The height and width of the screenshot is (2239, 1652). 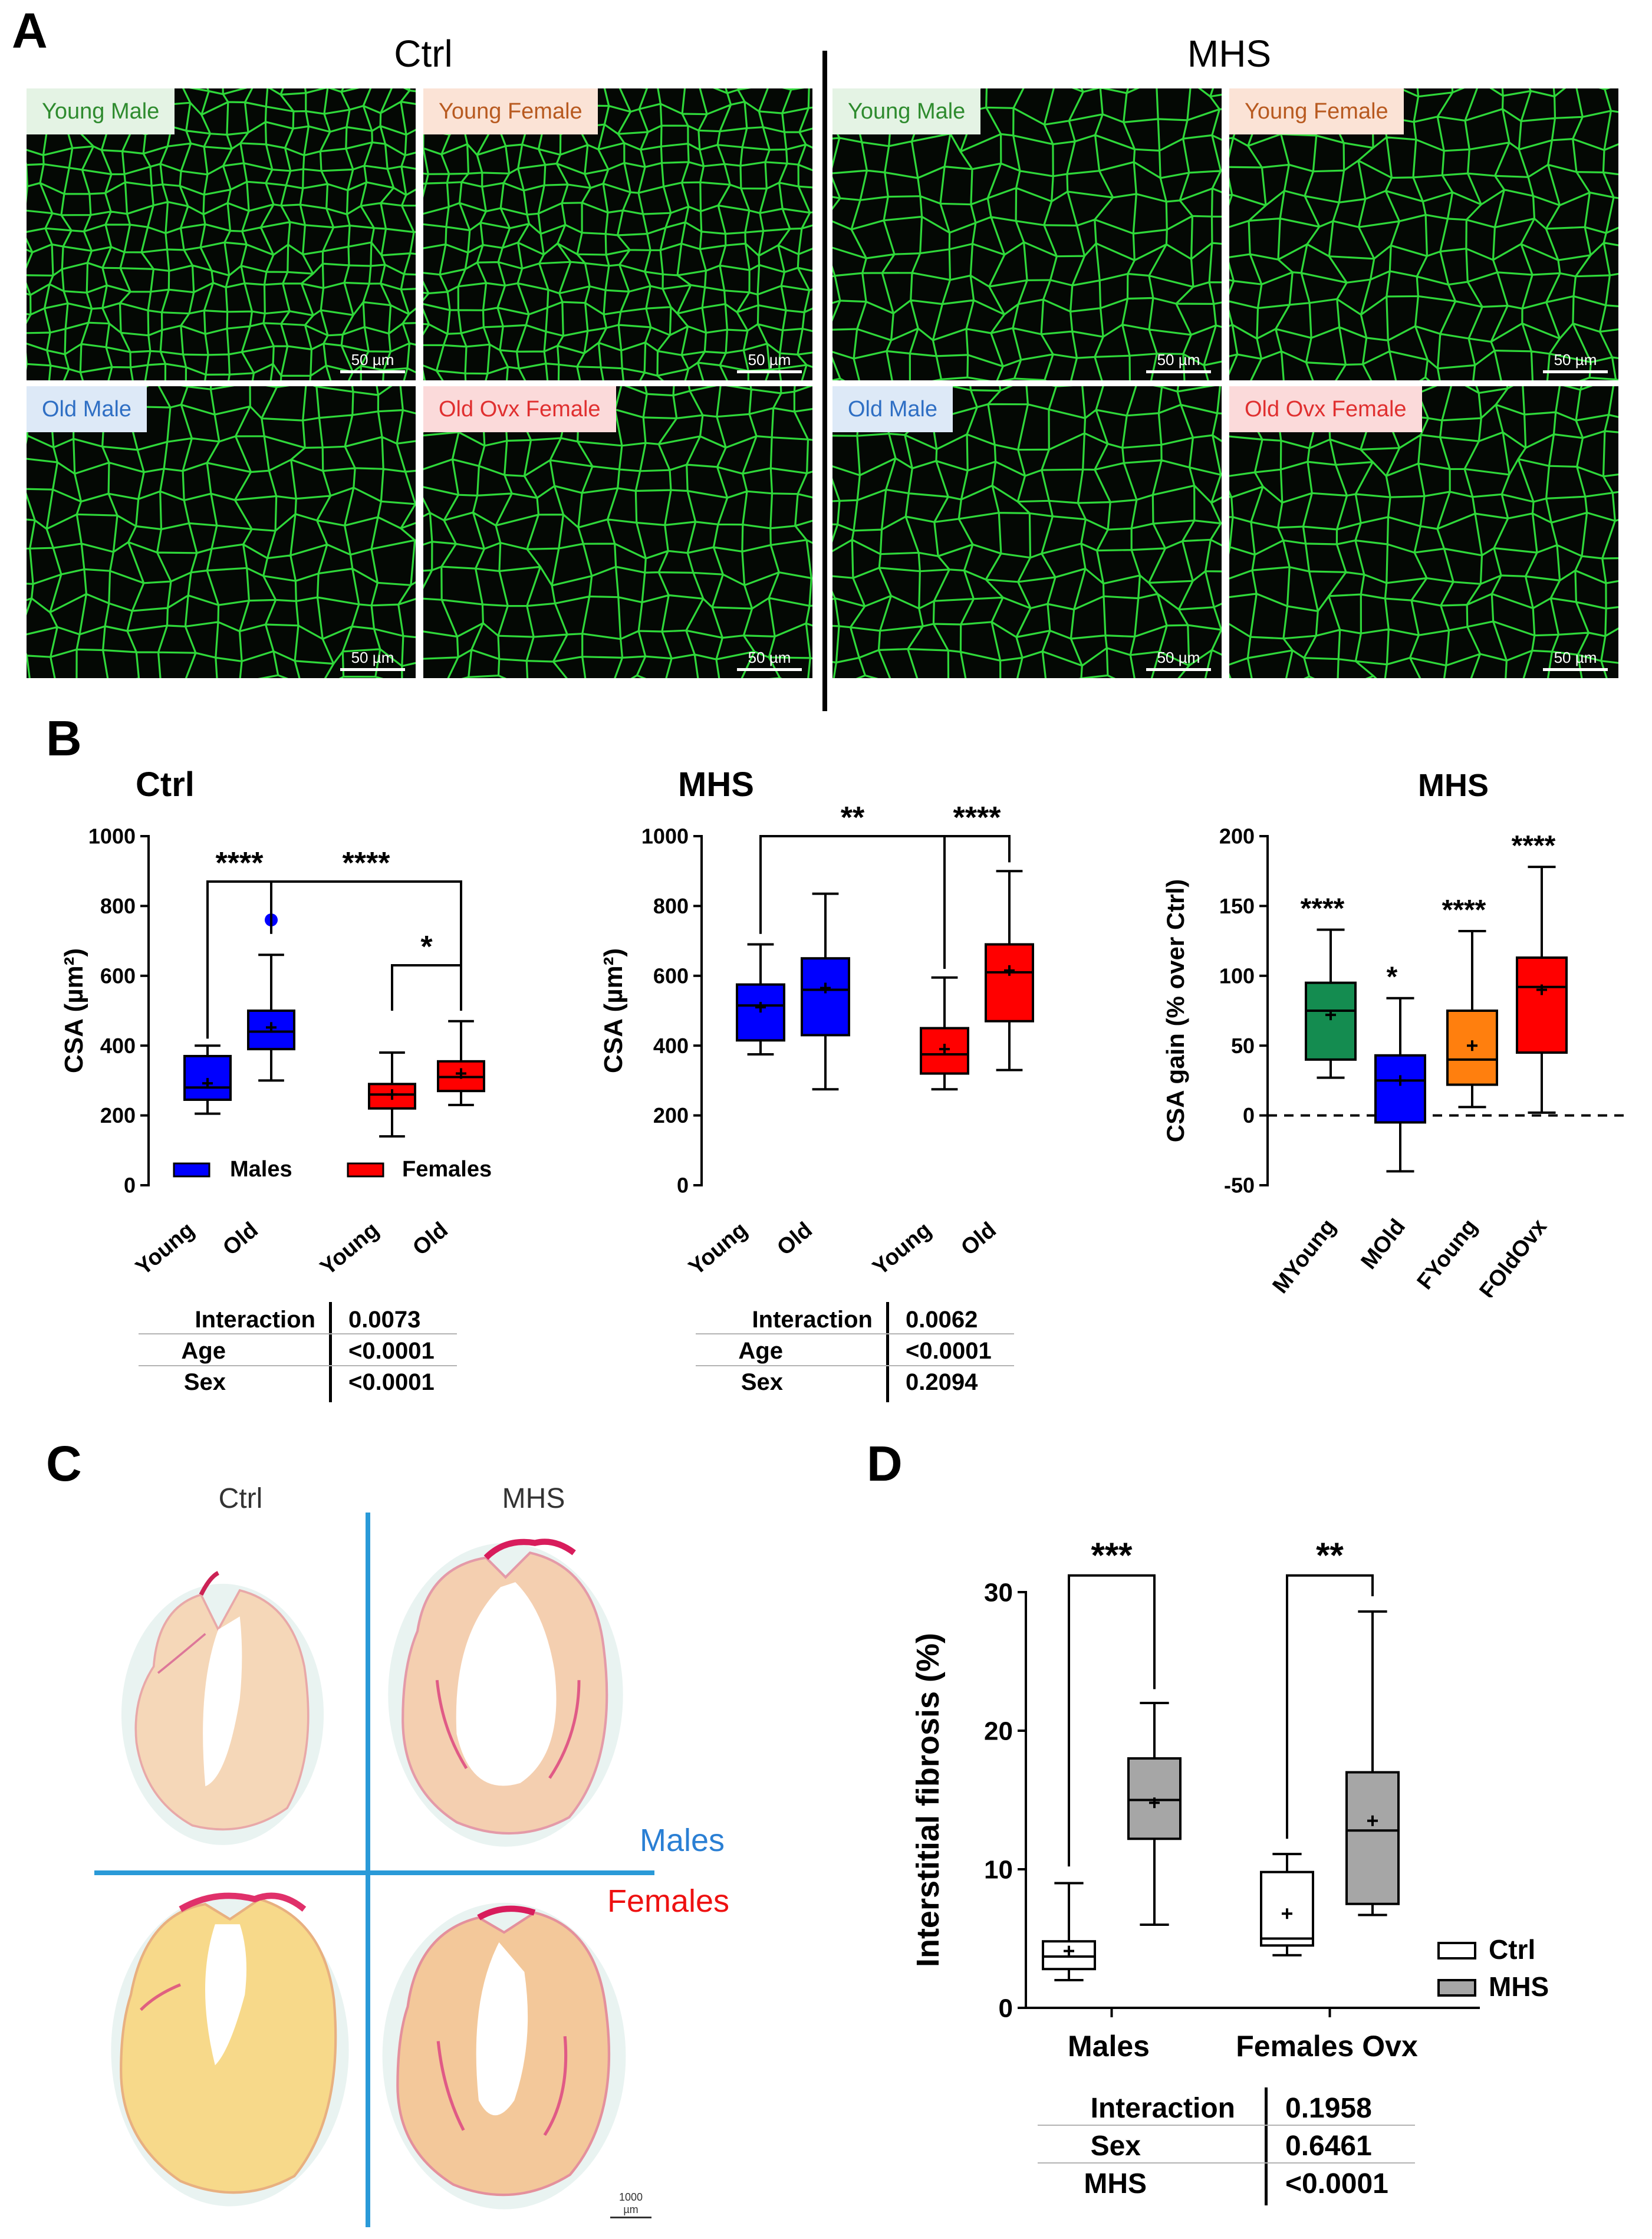 I want to click on panel-c-females-label: Females, so click(x=669, y=1901).